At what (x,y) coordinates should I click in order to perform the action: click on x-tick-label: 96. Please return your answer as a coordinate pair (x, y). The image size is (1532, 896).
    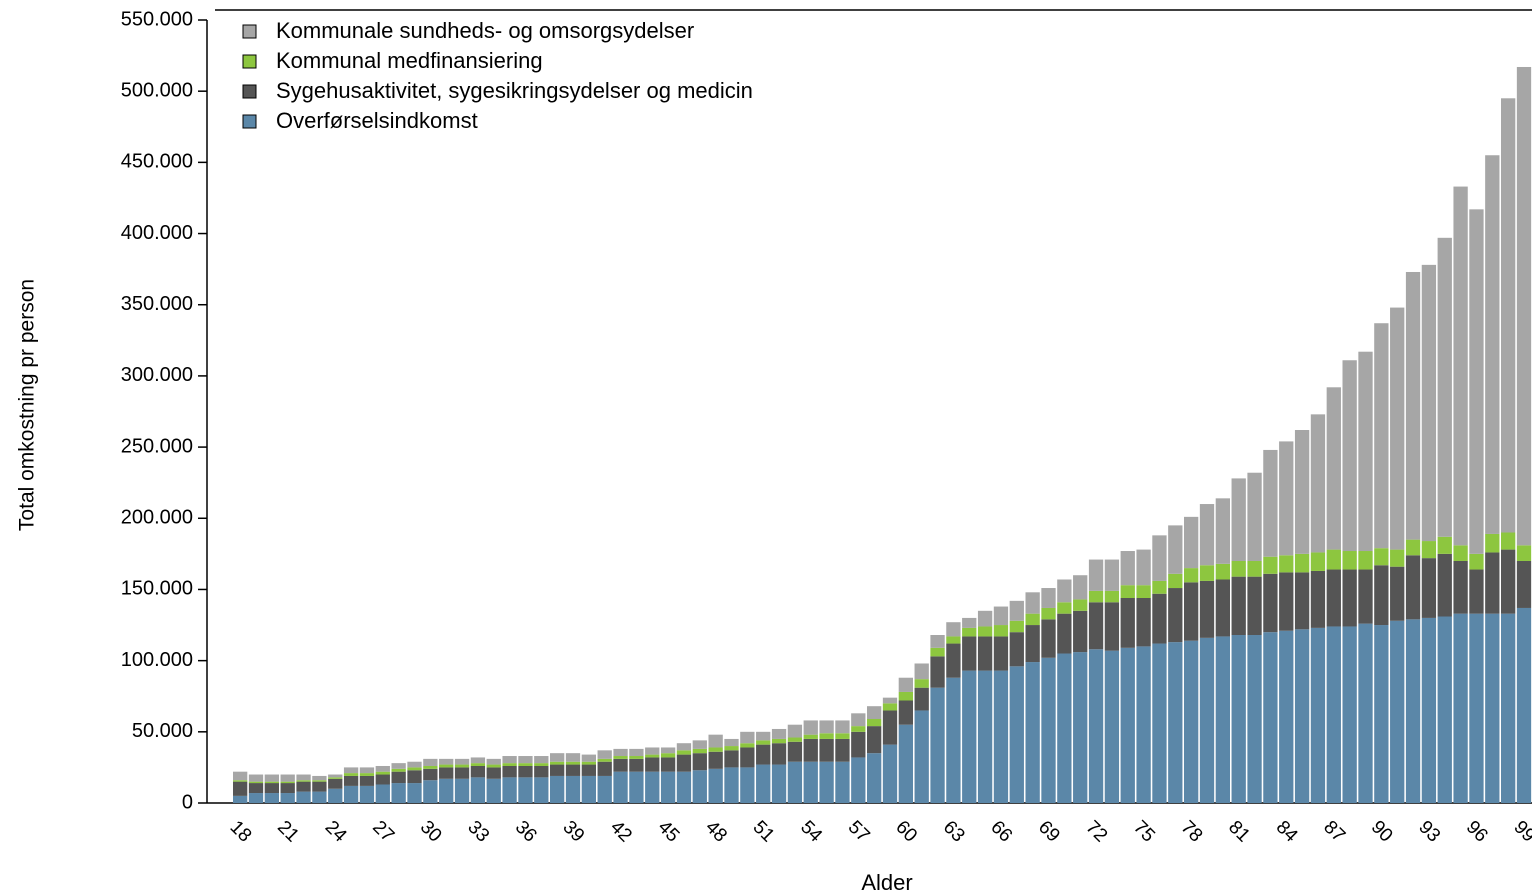
    Looking at the image, I should click on (1477, 832).